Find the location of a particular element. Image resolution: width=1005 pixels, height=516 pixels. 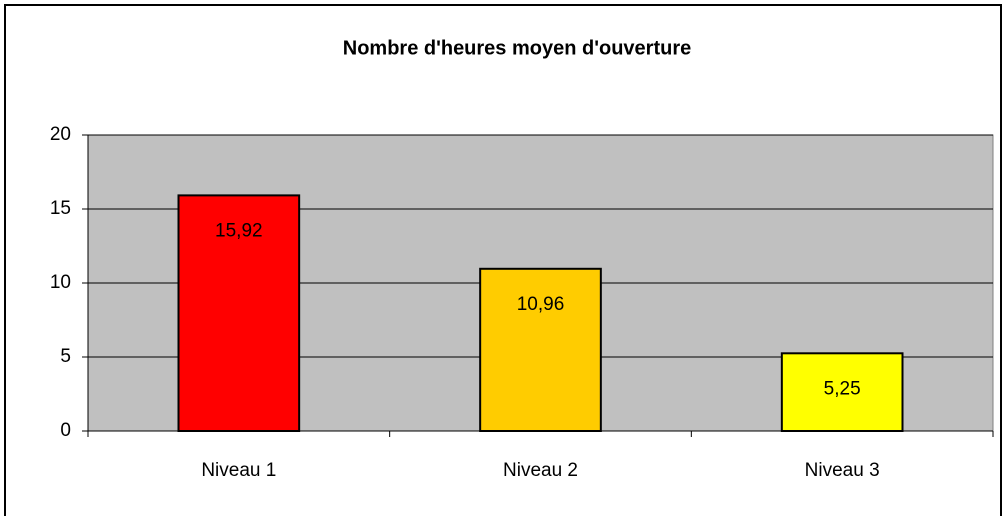

x-tick-label: Niveau 2 is located at coordinates (540, 470).